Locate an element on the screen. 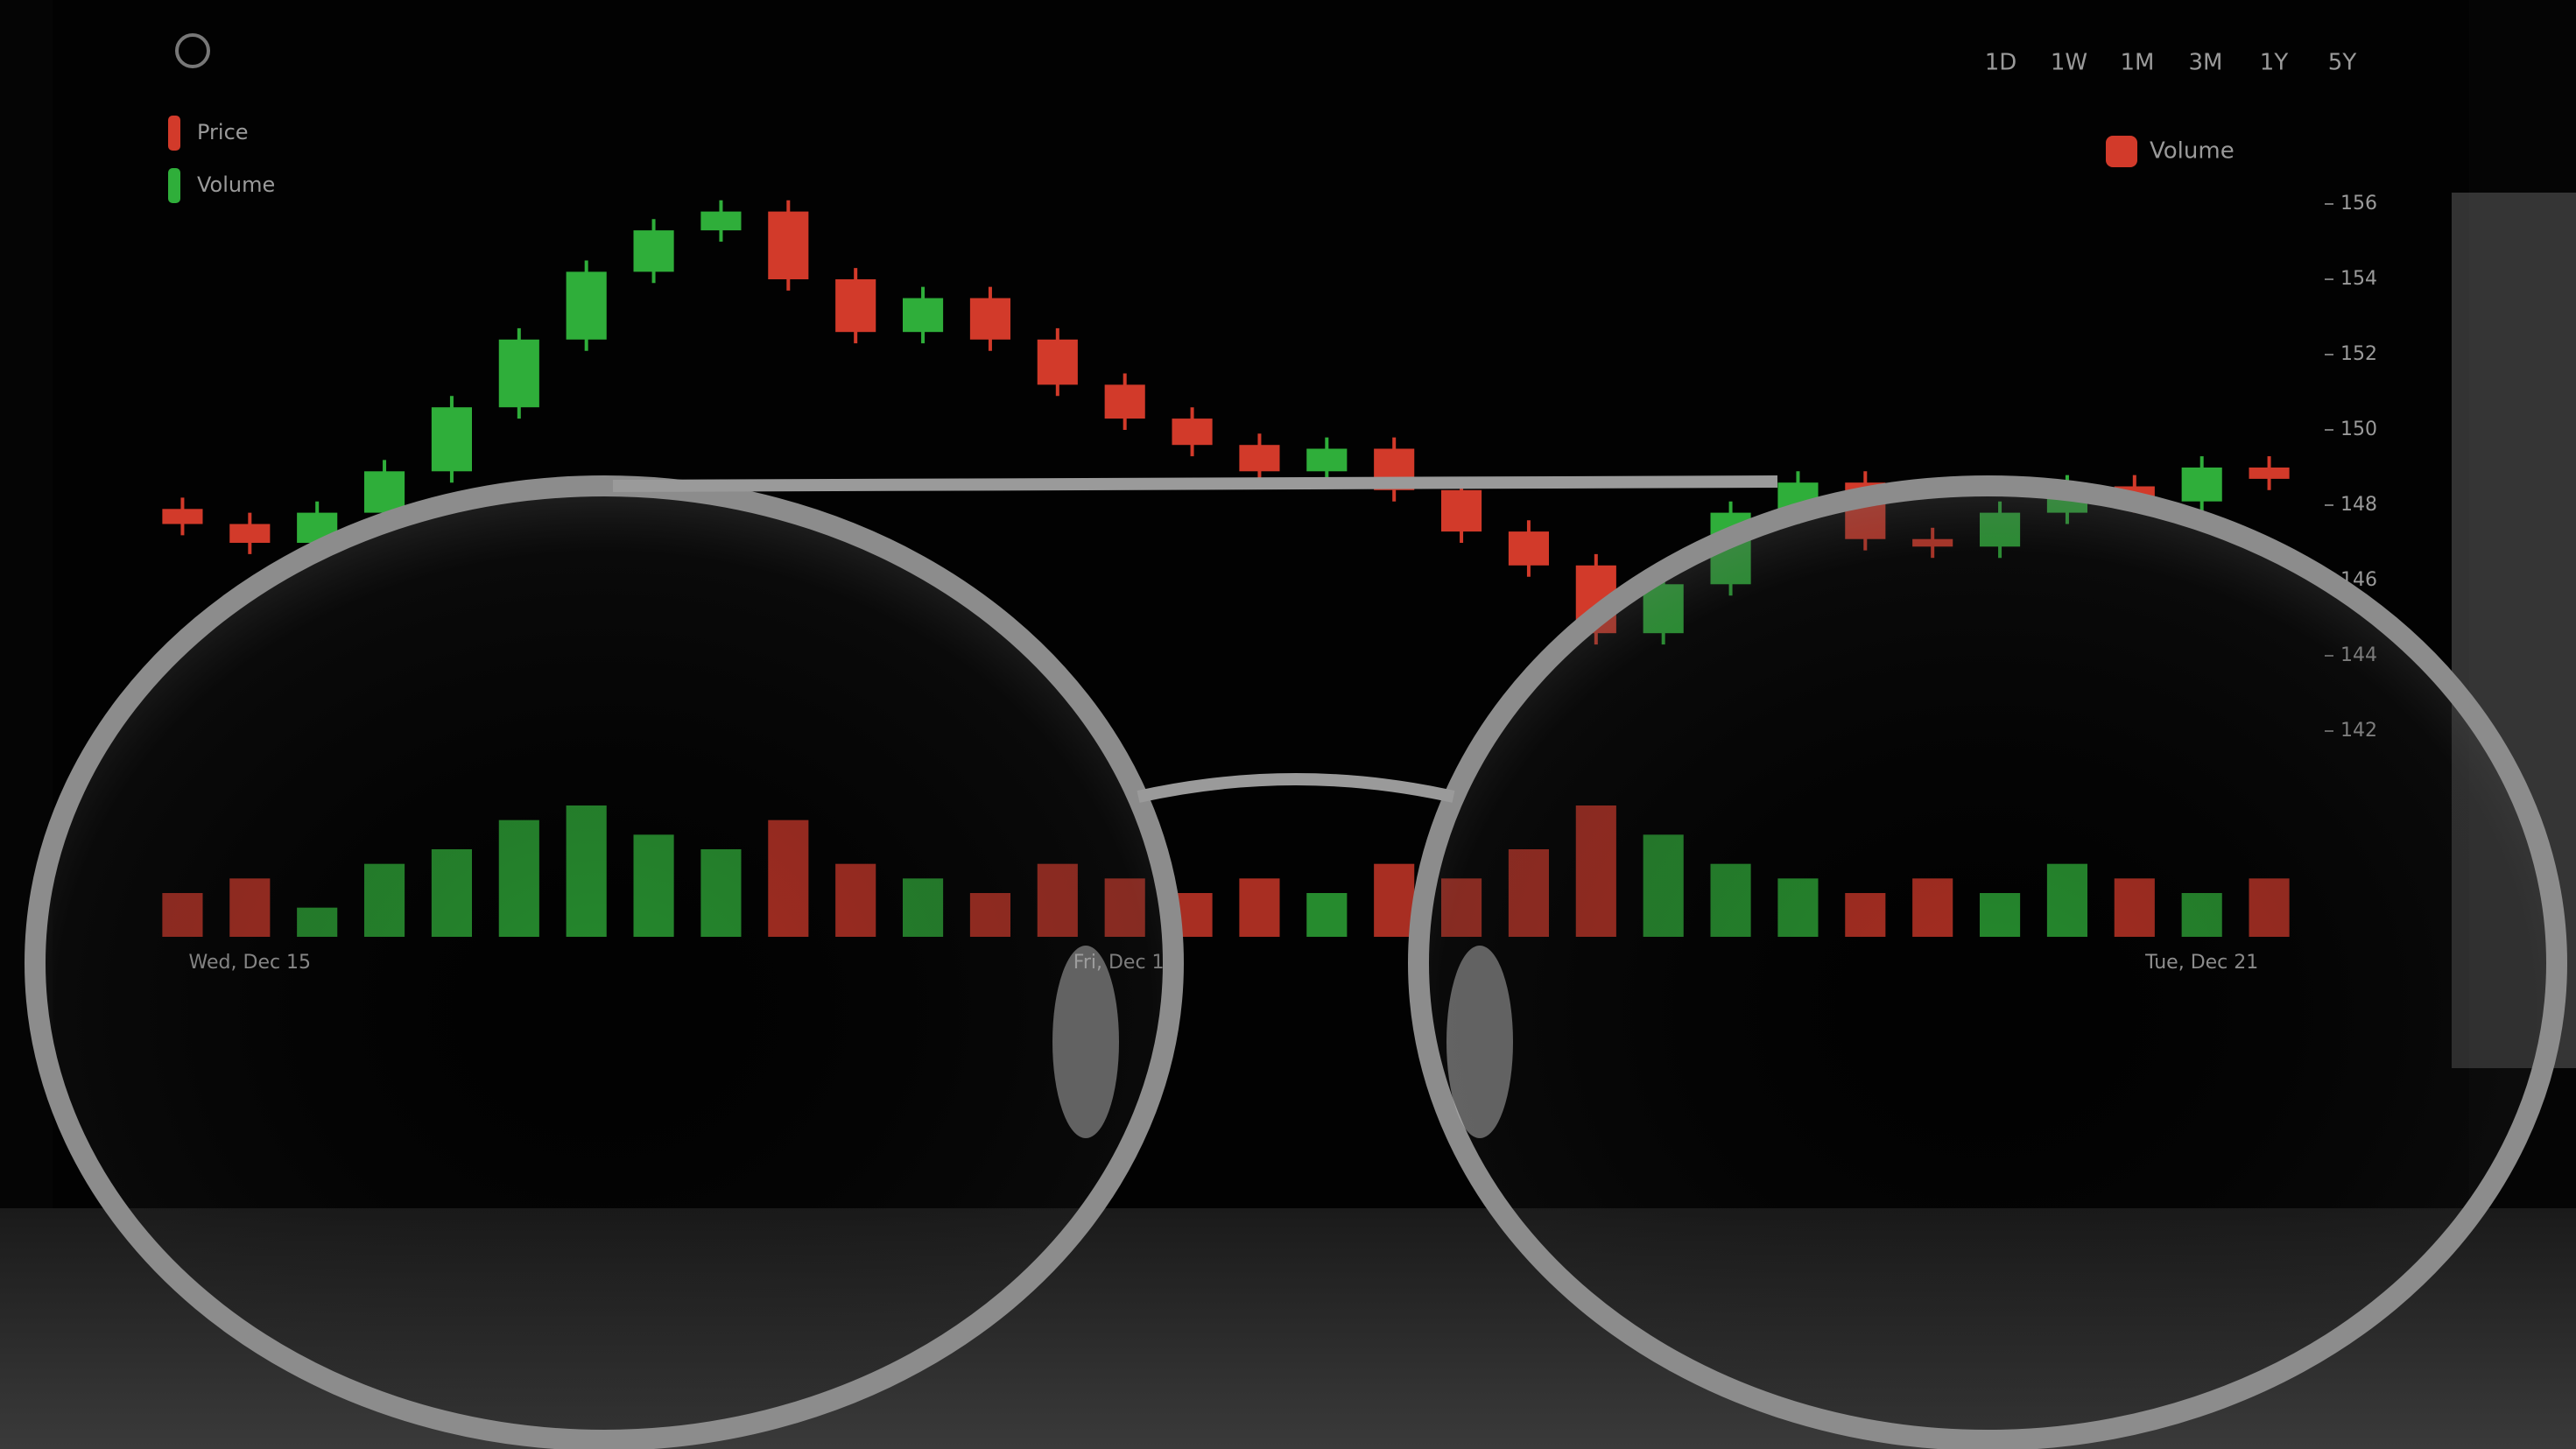  timeframe-button: 1M is located at coordinates (2138, 63).